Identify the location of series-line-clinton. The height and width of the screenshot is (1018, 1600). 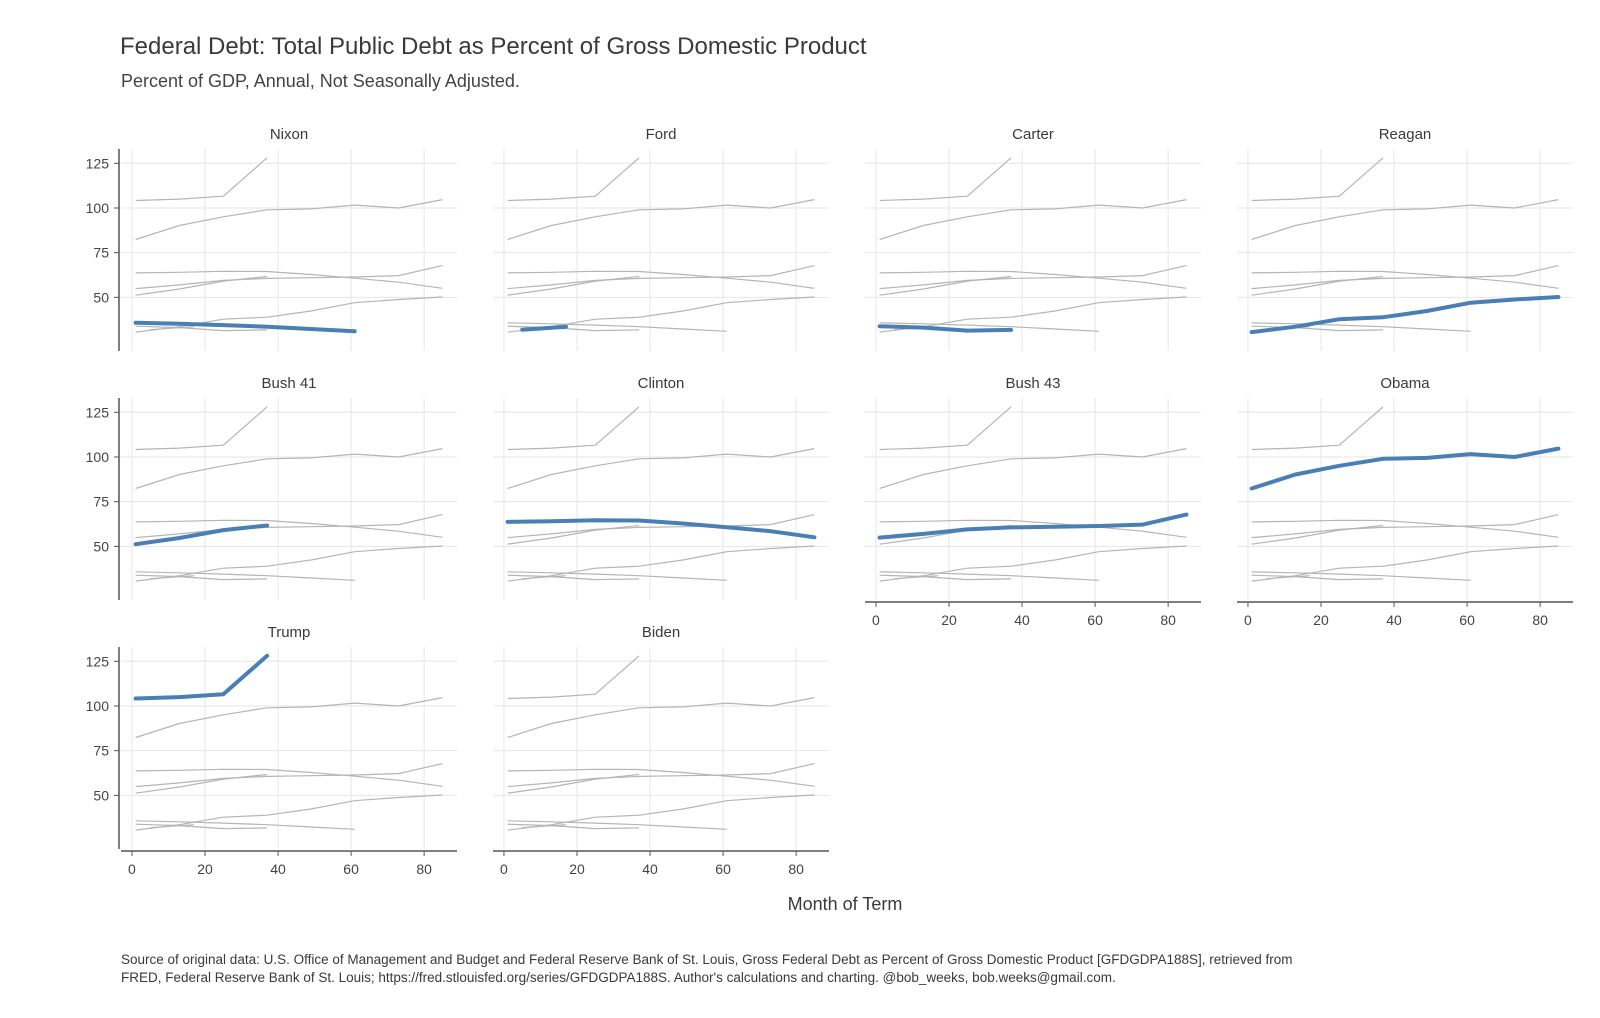
(661, 529).